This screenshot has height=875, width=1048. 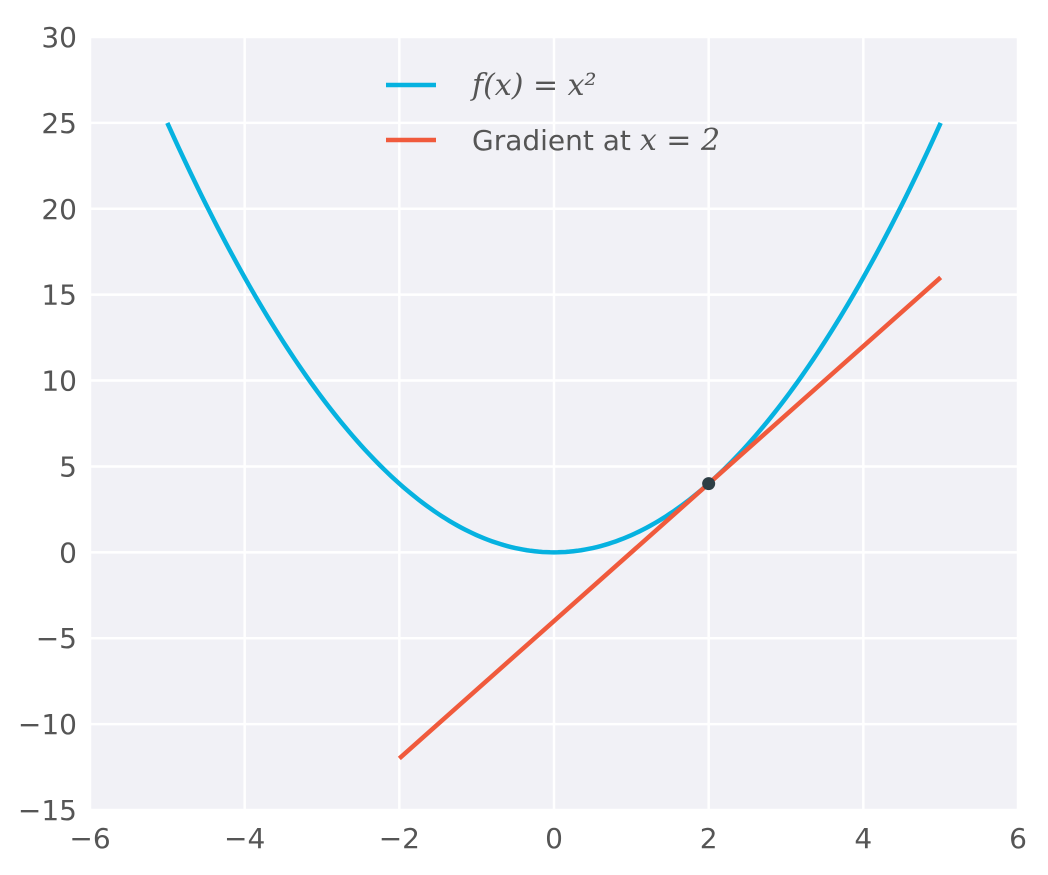 What do you see at coordinates (554, 838) in the screenshot?
I see `x-tick-label: 0` at bounding box center [554, 838].